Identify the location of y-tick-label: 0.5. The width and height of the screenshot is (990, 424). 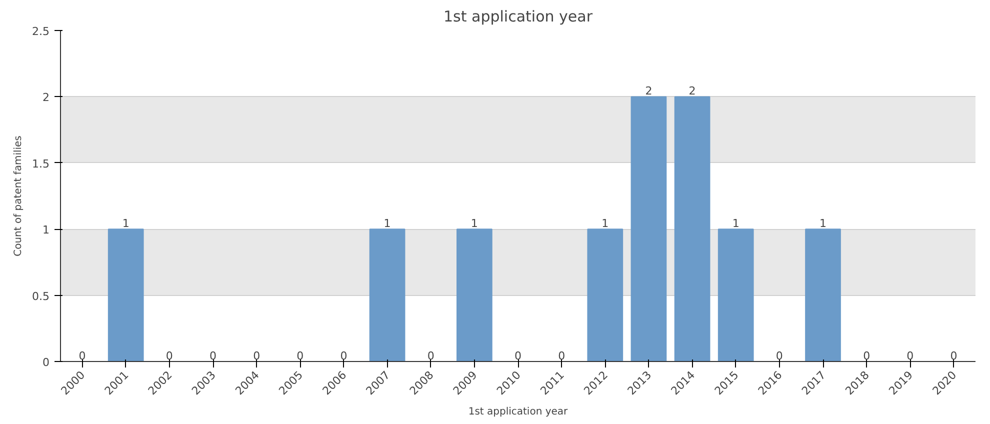
(41, 296).